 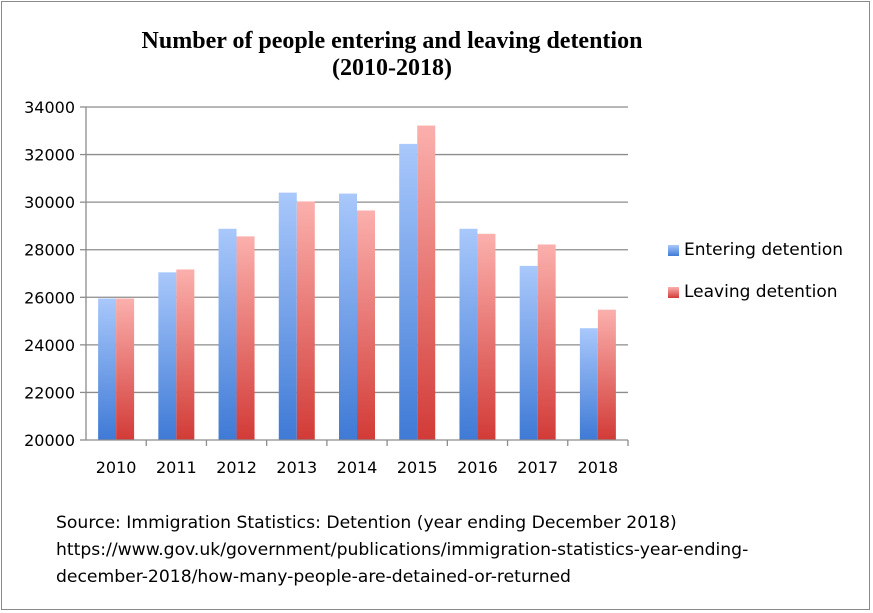 I want to click on x-tick-label: 2011, so click(x=176, y=467).